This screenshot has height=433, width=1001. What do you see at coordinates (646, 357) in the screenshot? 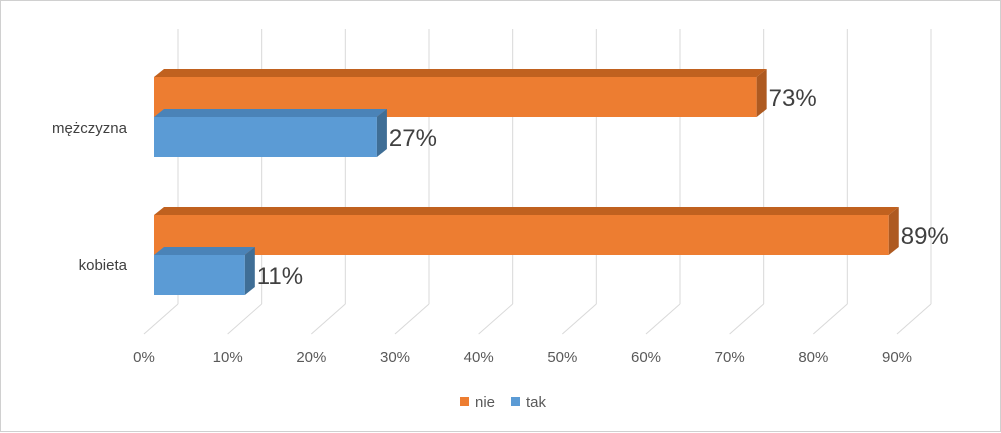
I see `x-tick-label: 60%` at bounding box center [646, 357].